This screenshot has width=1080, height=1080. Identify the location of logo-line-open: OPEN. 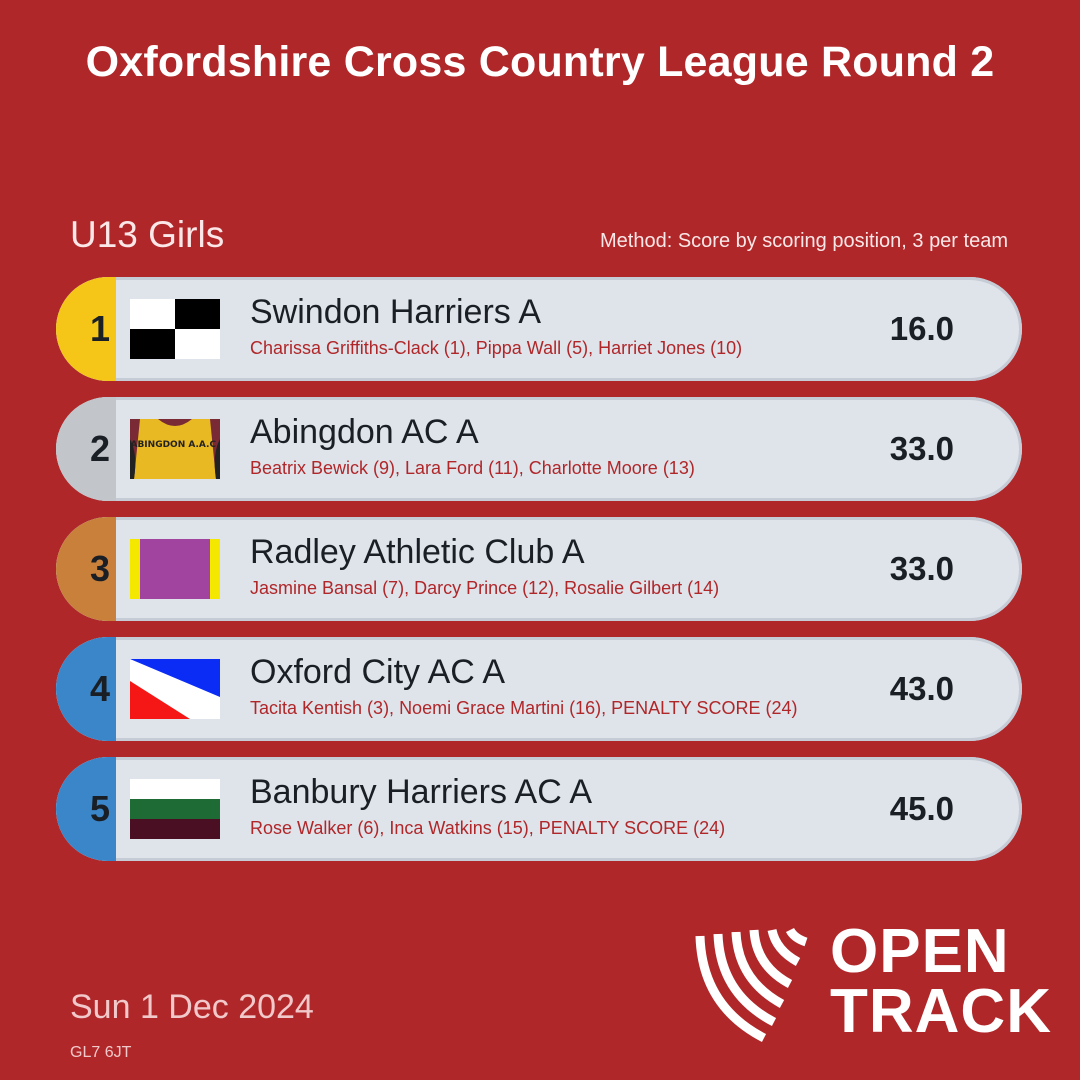
(920, 951).